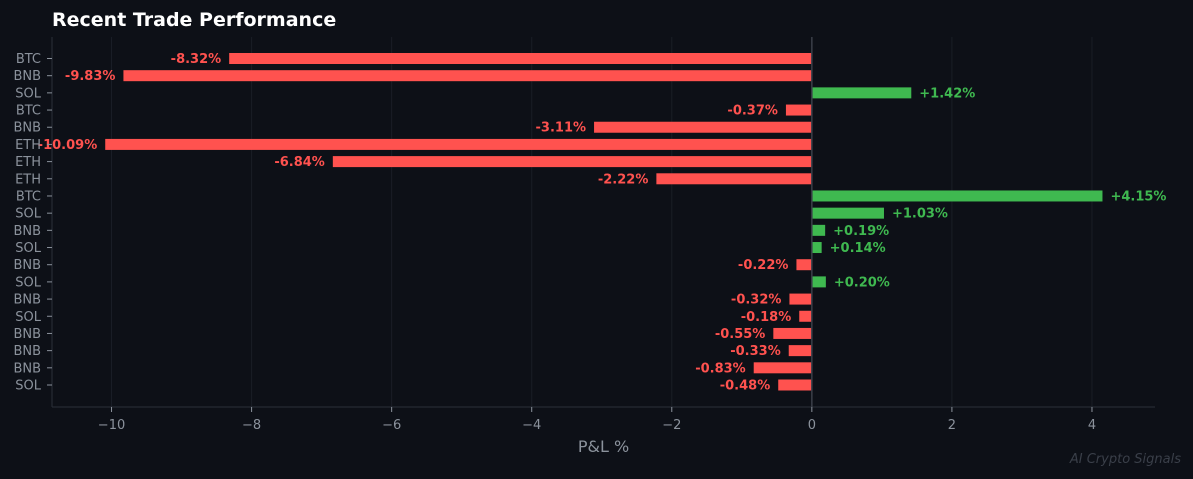 The width and height of the screenshot is (1193, 479). Describe the element at coordinates (766, 317) in the screenshot. I see `data-label: -0.18%` at that location.